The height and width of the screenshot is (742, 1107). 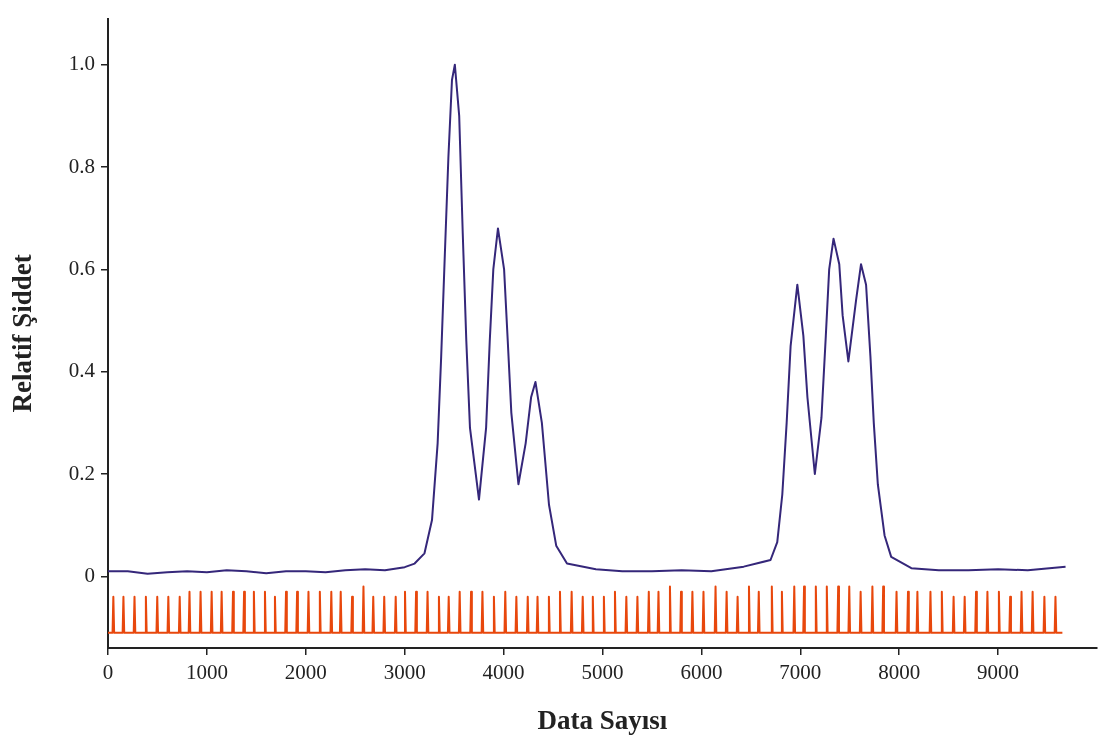 I want to click on x-tick-label: 5000, so click(x=602, y=672).